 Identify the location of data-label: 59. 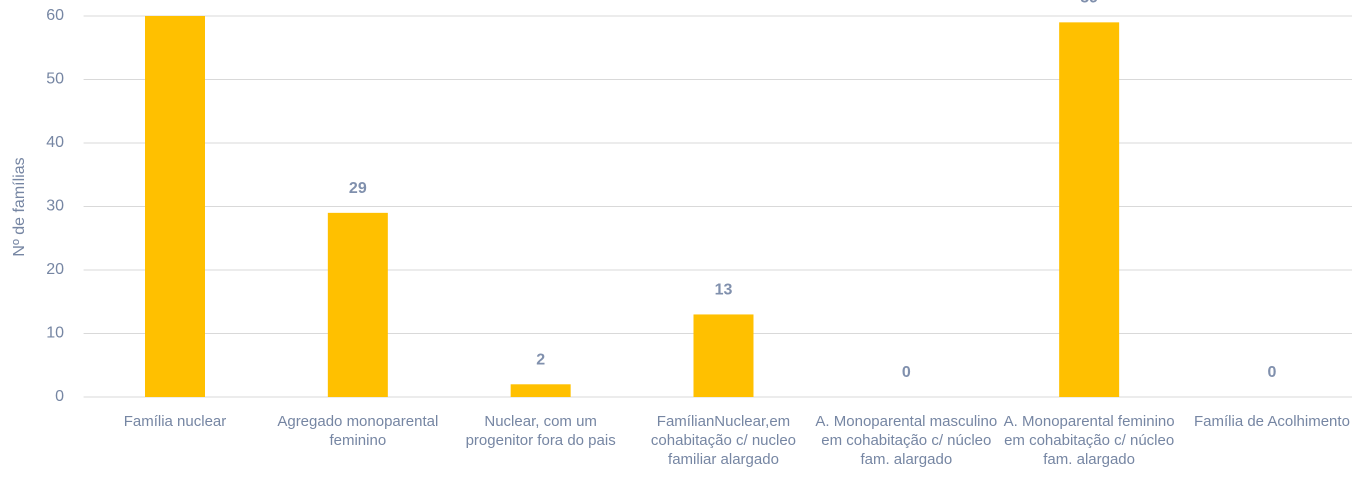
(1089, 3).